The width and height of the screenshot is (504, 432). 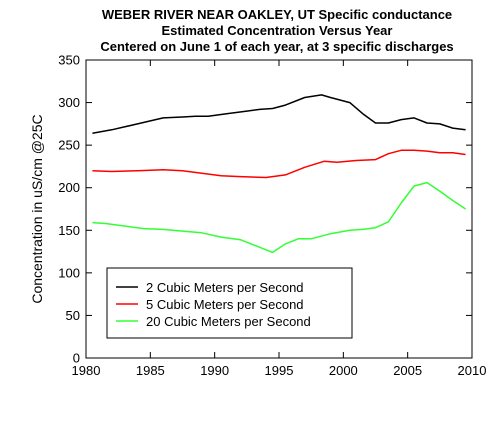 I want to click on x-tick-label: 2000, so click(x=343, y=370).